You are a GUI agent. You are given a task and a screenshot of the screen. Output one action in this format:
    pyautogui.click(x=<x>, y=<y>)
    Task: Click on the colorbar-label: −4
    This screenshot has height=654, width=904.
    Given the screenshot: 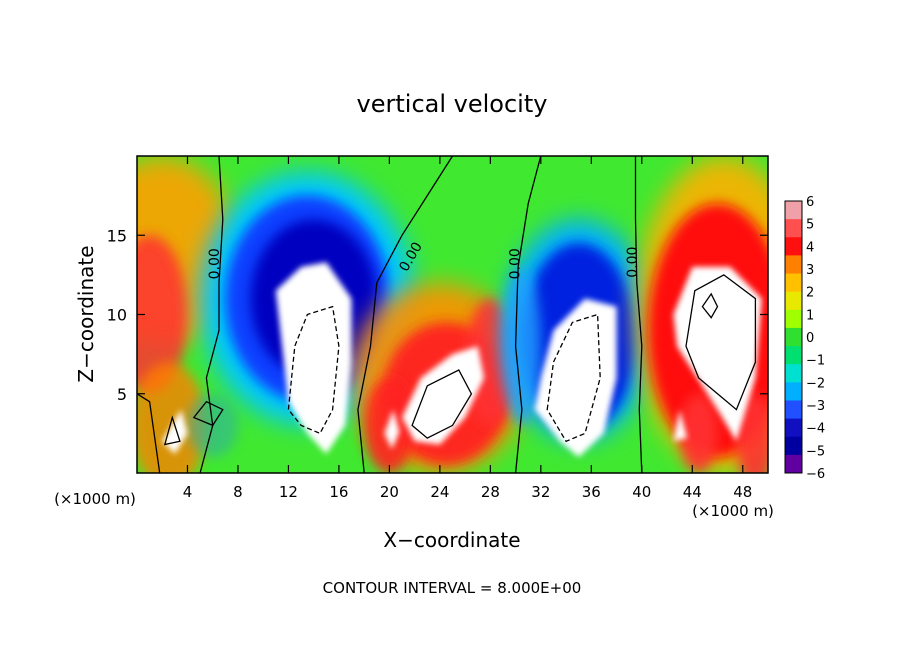 What is the action you would take?
    pyautogui.click(x=815, y=429)
    